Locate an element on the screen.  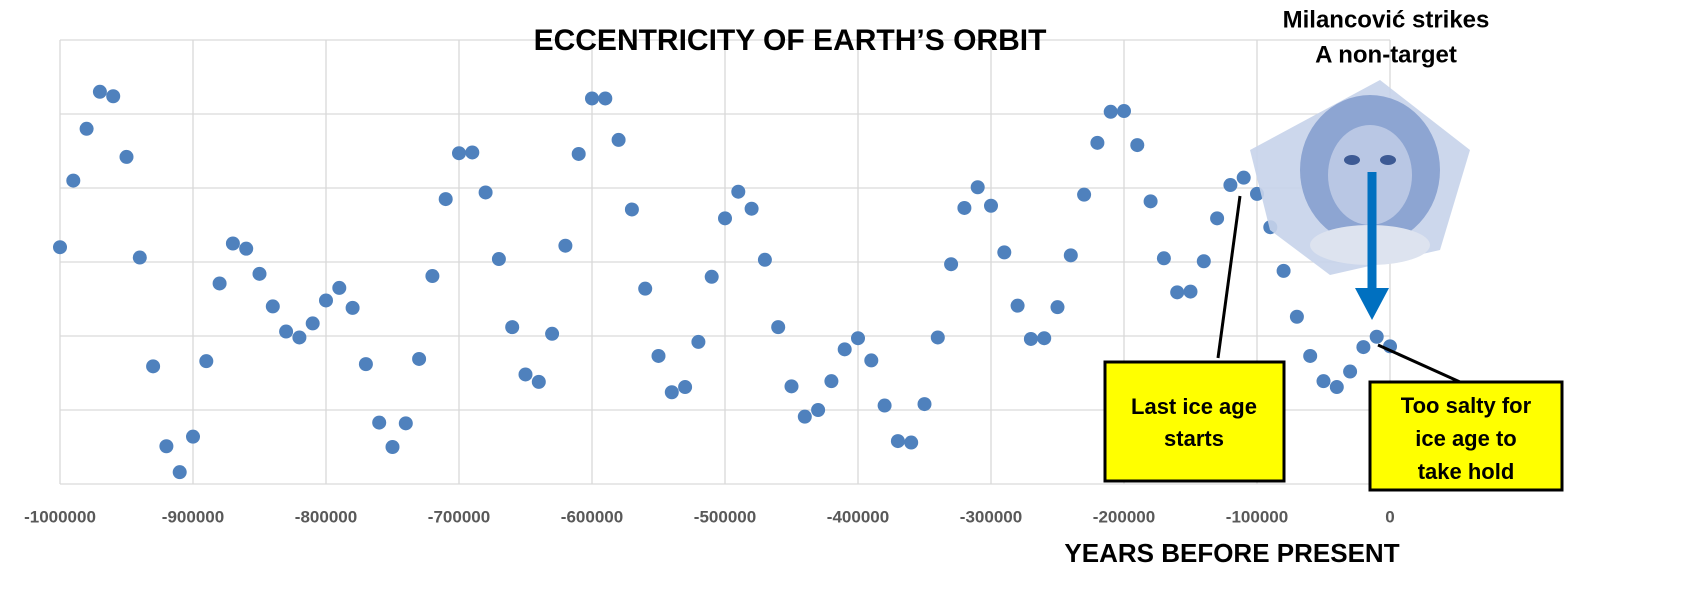
x-tick-label: -300000 is located at coordinates (991, 516).